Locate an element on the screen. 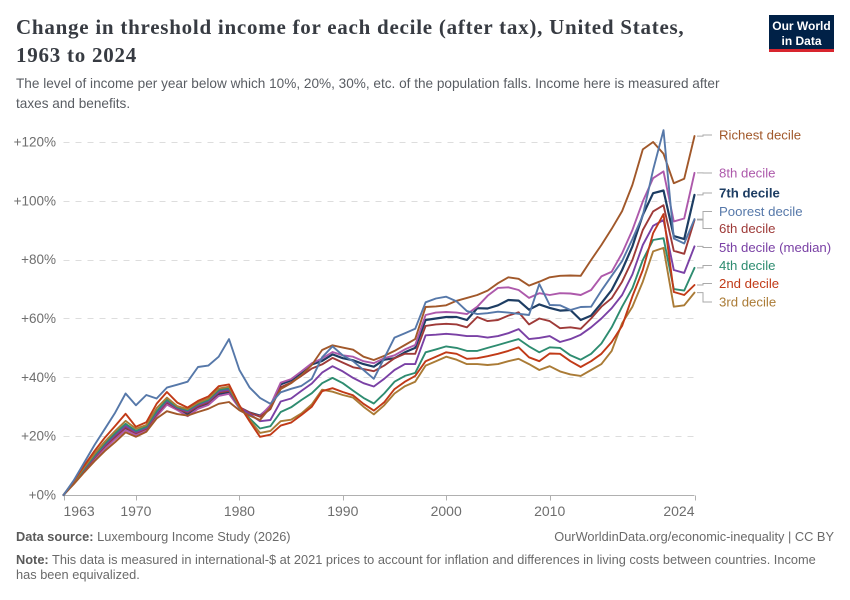 Image resolution: width=850 pixels, height=600 pixels. svg-text: 3rd decile is located at coordinates (747, 302).